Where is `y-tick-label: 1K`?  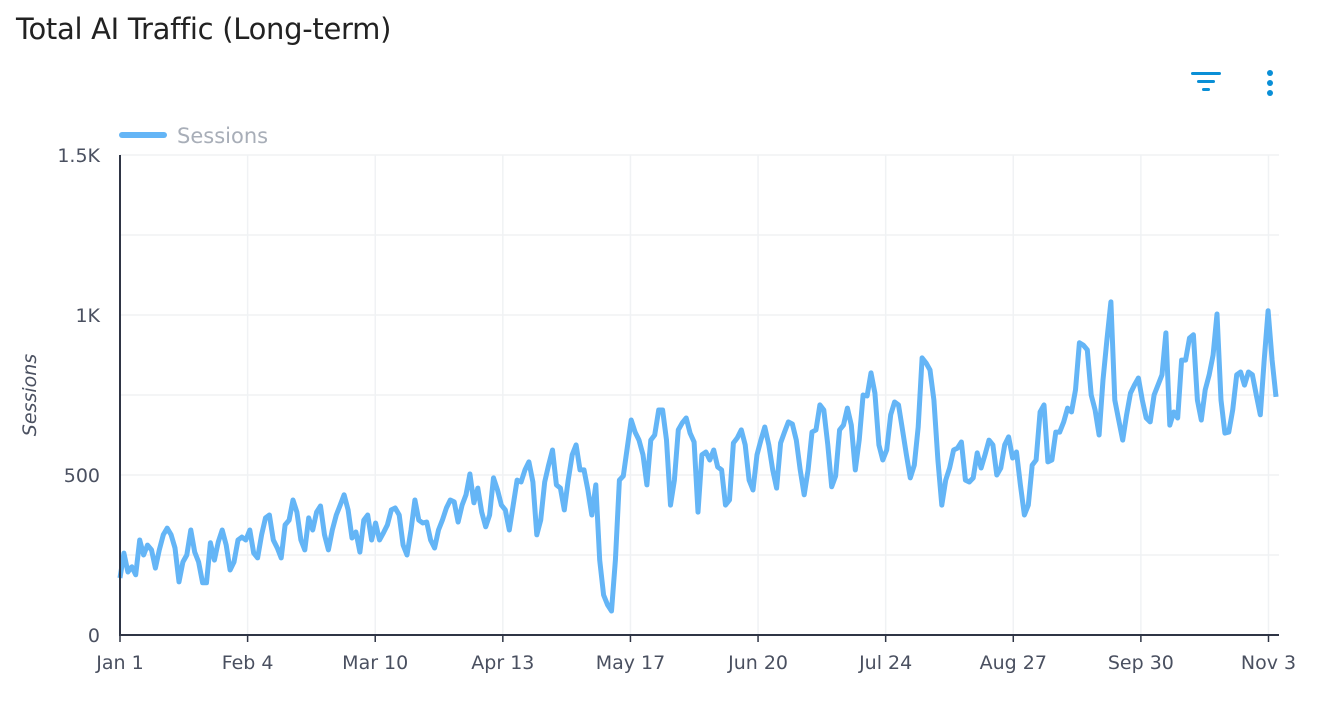
y-tick-label: 1K is located at coordinates (87, 316).